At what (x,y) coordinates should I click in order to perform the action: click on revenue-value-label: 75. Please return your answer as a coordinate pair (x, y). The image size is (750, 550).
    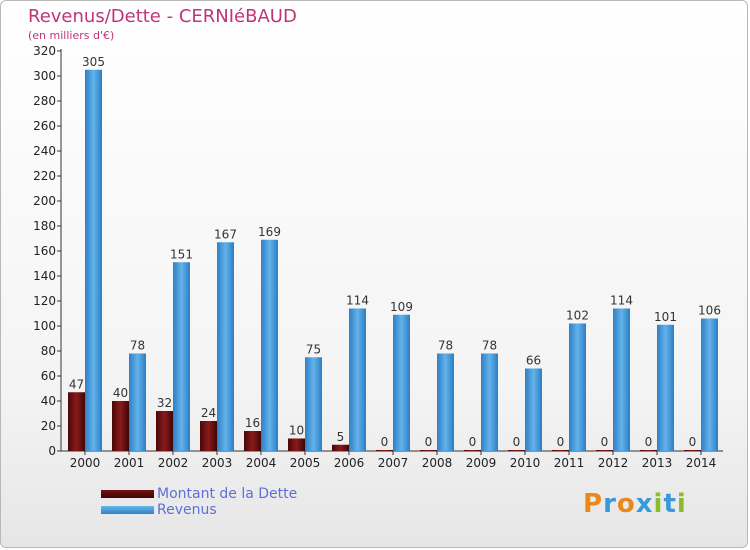
    Looking at the image, I should click on (313, 349).